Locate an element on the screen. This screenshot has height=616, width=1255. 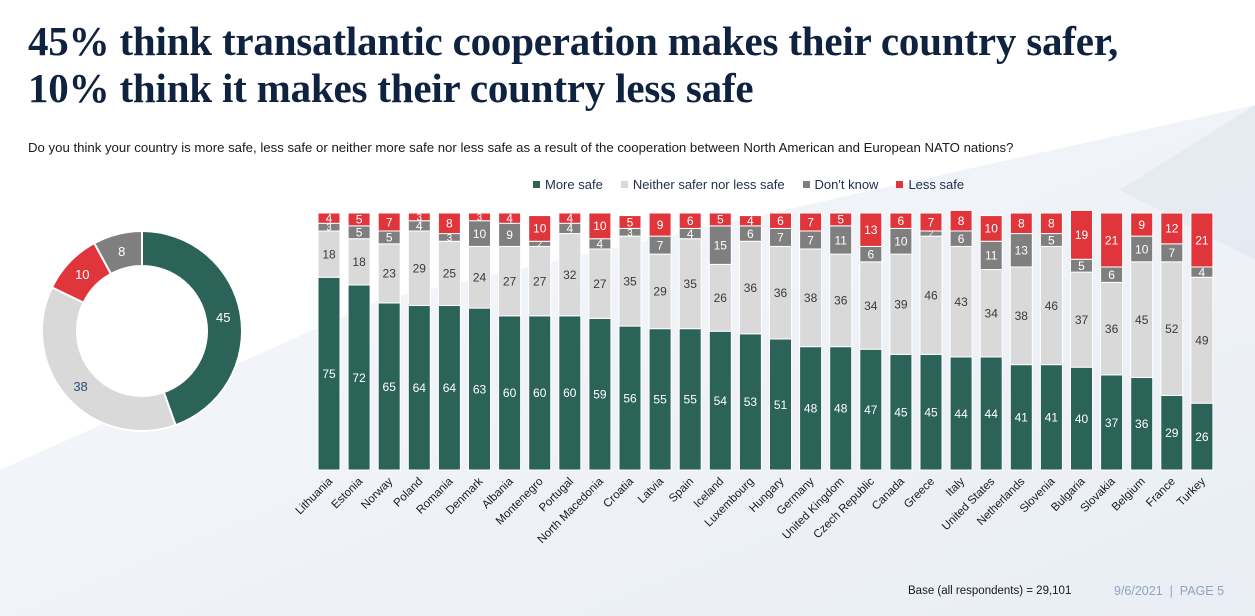
bar-label-more-safe: 40 is located at coordinates (1082, 419).